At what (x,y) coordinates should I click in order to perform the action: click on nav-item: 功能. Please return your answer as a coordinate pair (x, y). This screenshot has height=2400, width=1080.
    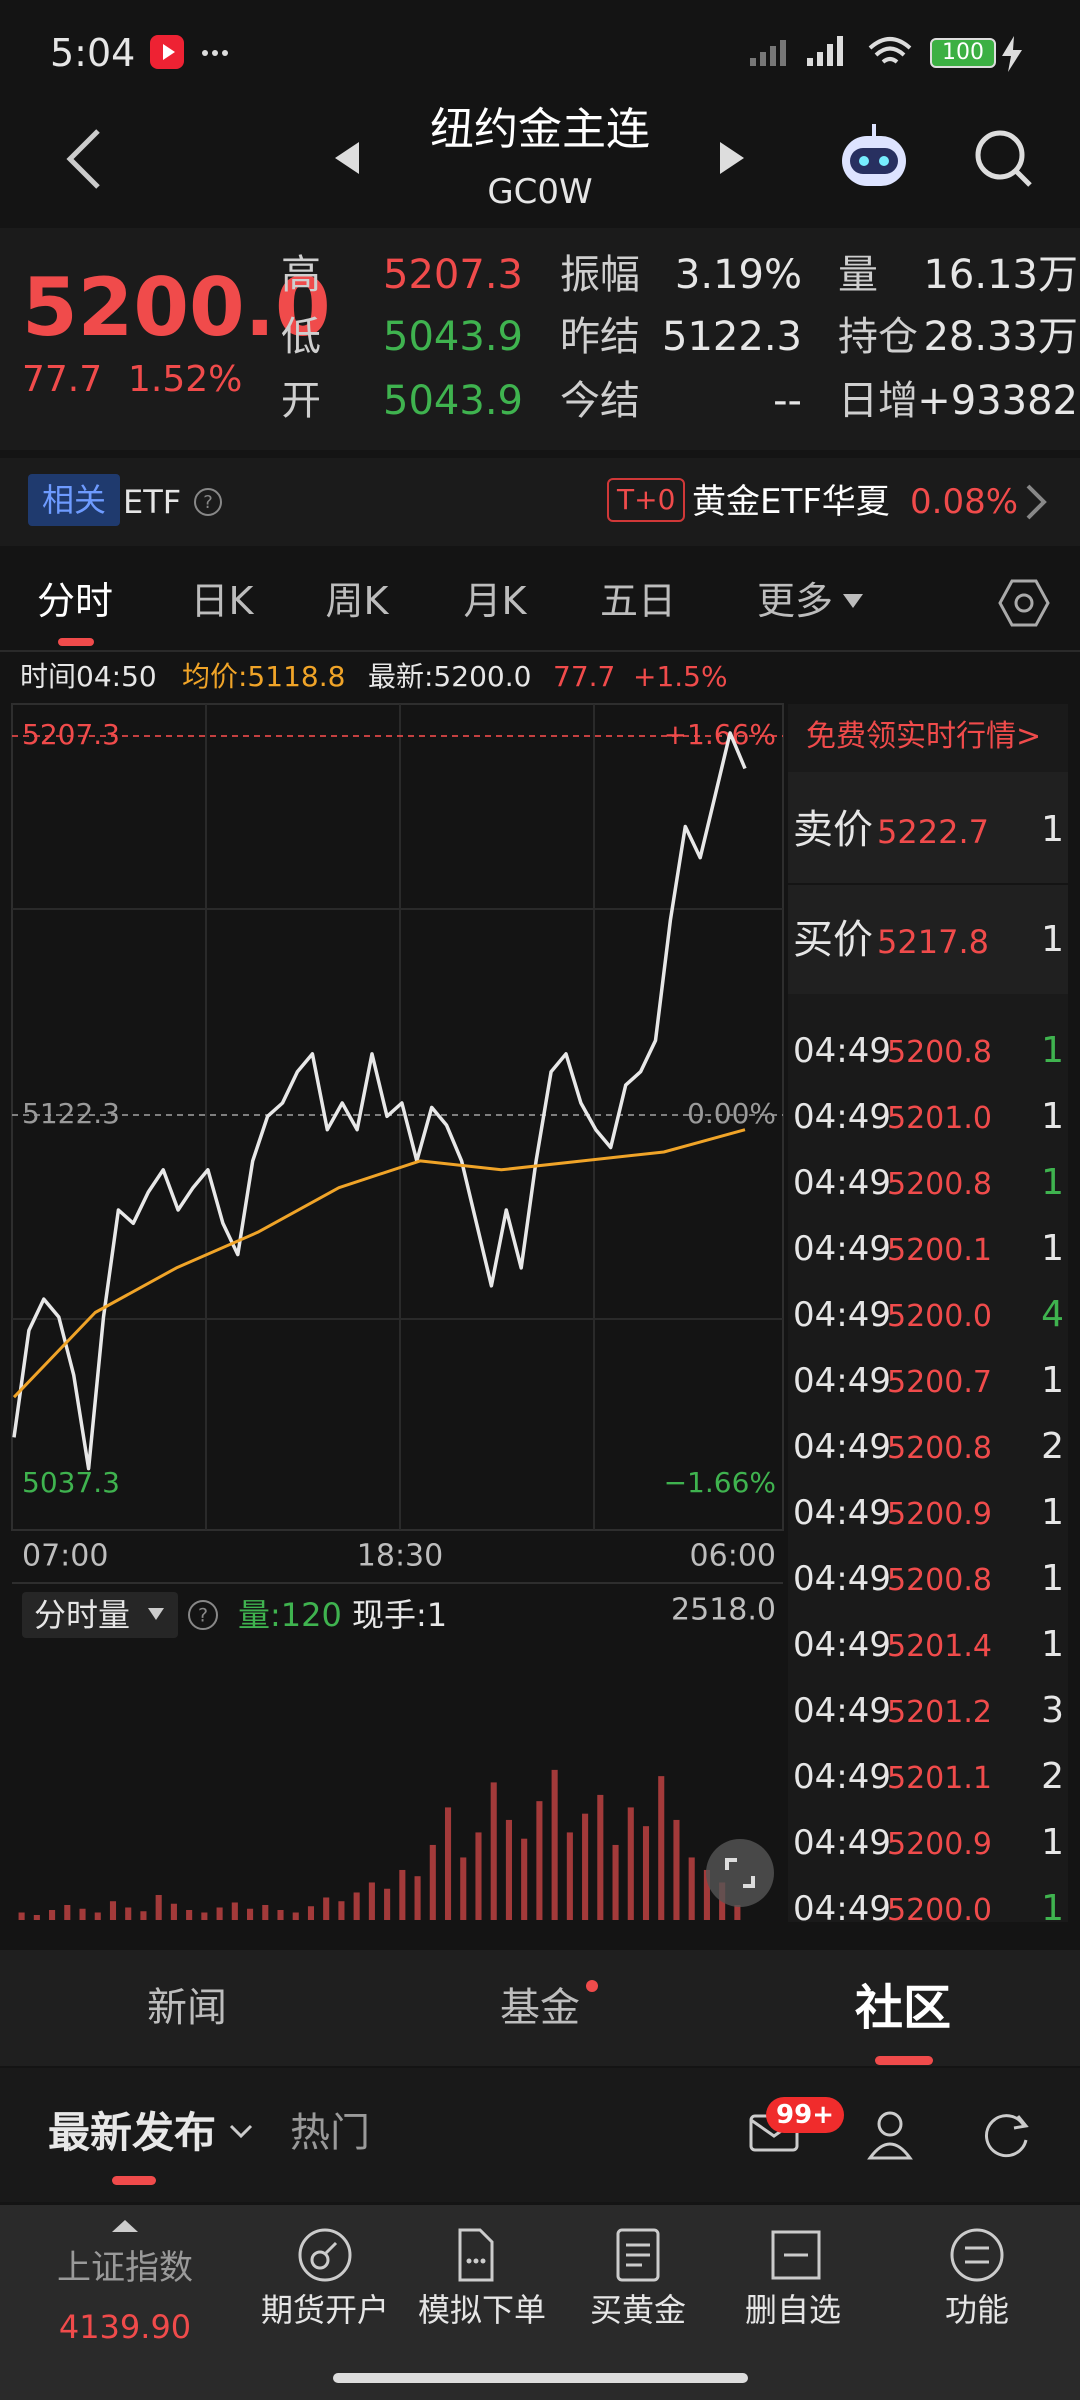
    Looking at the image, I should click on (977, 2310).